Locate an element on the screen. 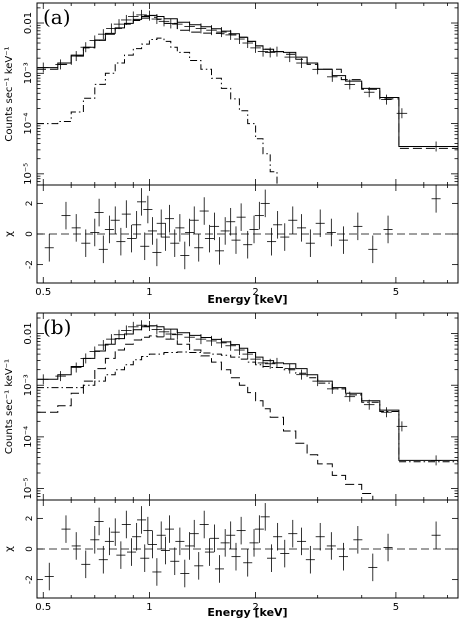  panel-label: (b) is located at coordinates (57, 327).